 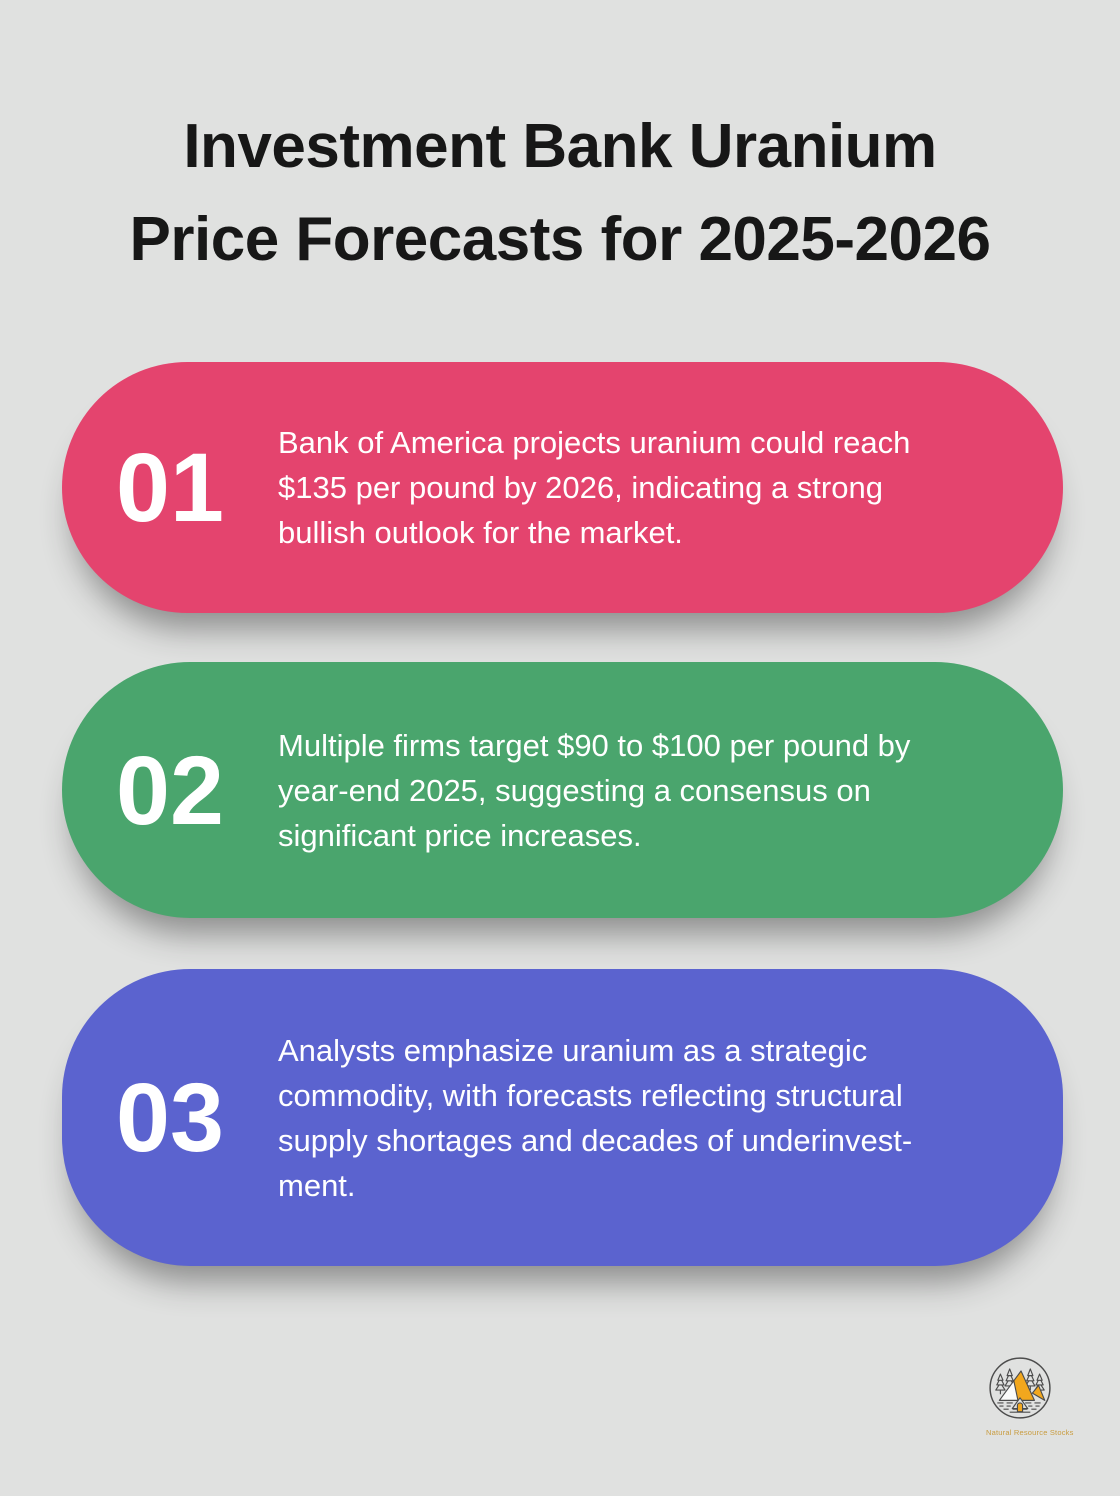 I want to click on card-03-number: 03, so click(x=170, y=1117).